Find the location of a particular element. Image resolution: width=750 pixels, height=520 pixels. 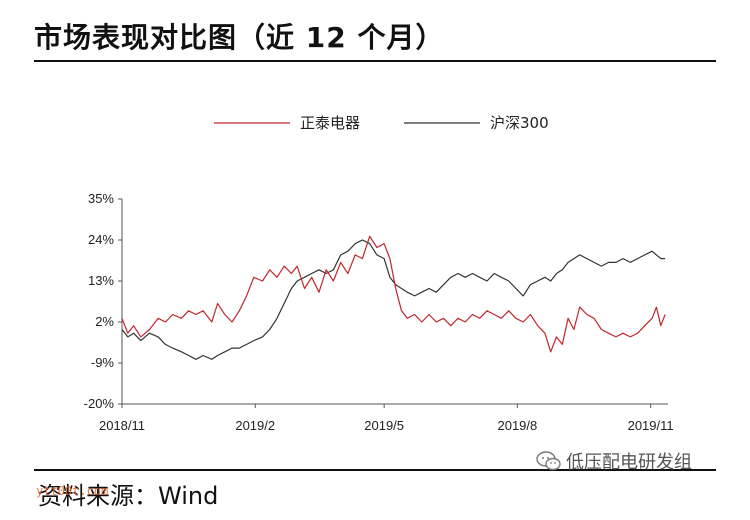

legend-label-2: 沪深300 is located at coordinates (519, 123).